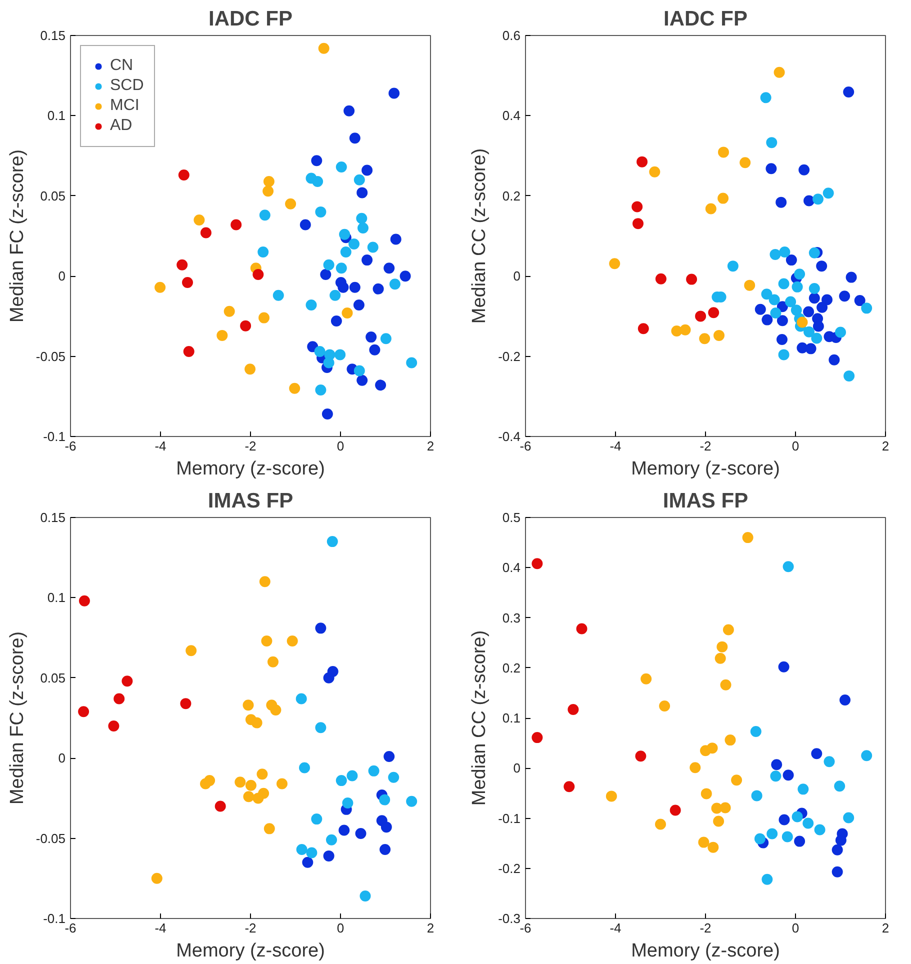 The width and height of the screenshot is (911, 964). I want to click on legend-label: CN, so click(122, 66).